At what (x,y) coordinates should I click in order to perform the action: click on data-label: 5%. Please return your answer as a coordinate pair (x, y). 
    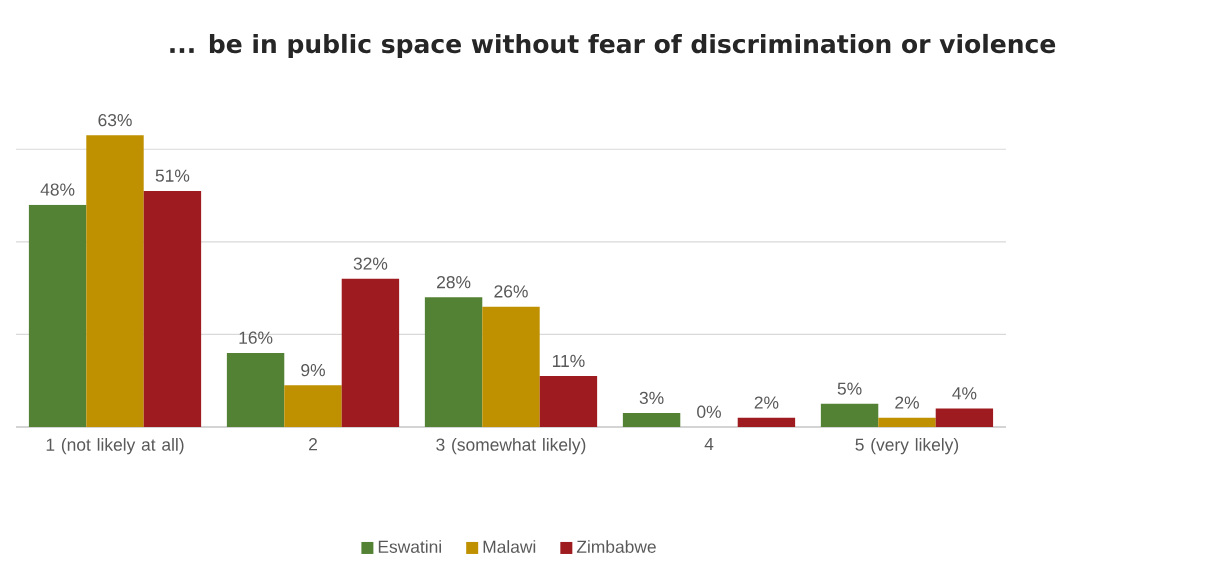
    Looking at the image, I should click on (849, 388).